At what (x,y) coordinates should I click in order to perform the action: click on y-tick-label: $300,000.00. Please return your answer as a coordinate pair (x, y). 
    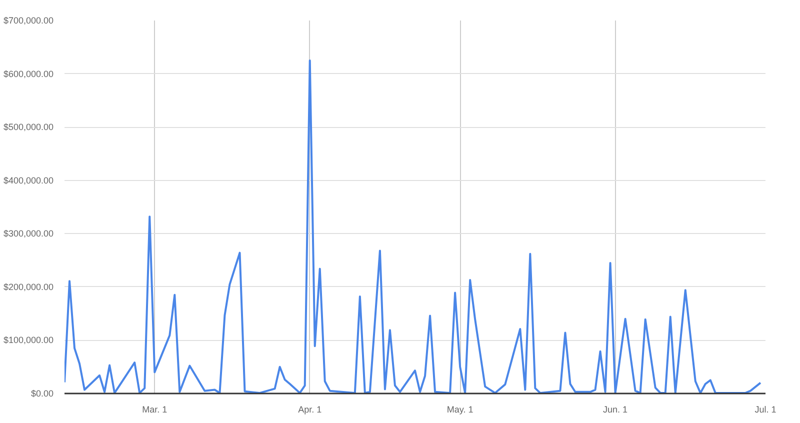
    Looking at the image, I should click on (28, 233).